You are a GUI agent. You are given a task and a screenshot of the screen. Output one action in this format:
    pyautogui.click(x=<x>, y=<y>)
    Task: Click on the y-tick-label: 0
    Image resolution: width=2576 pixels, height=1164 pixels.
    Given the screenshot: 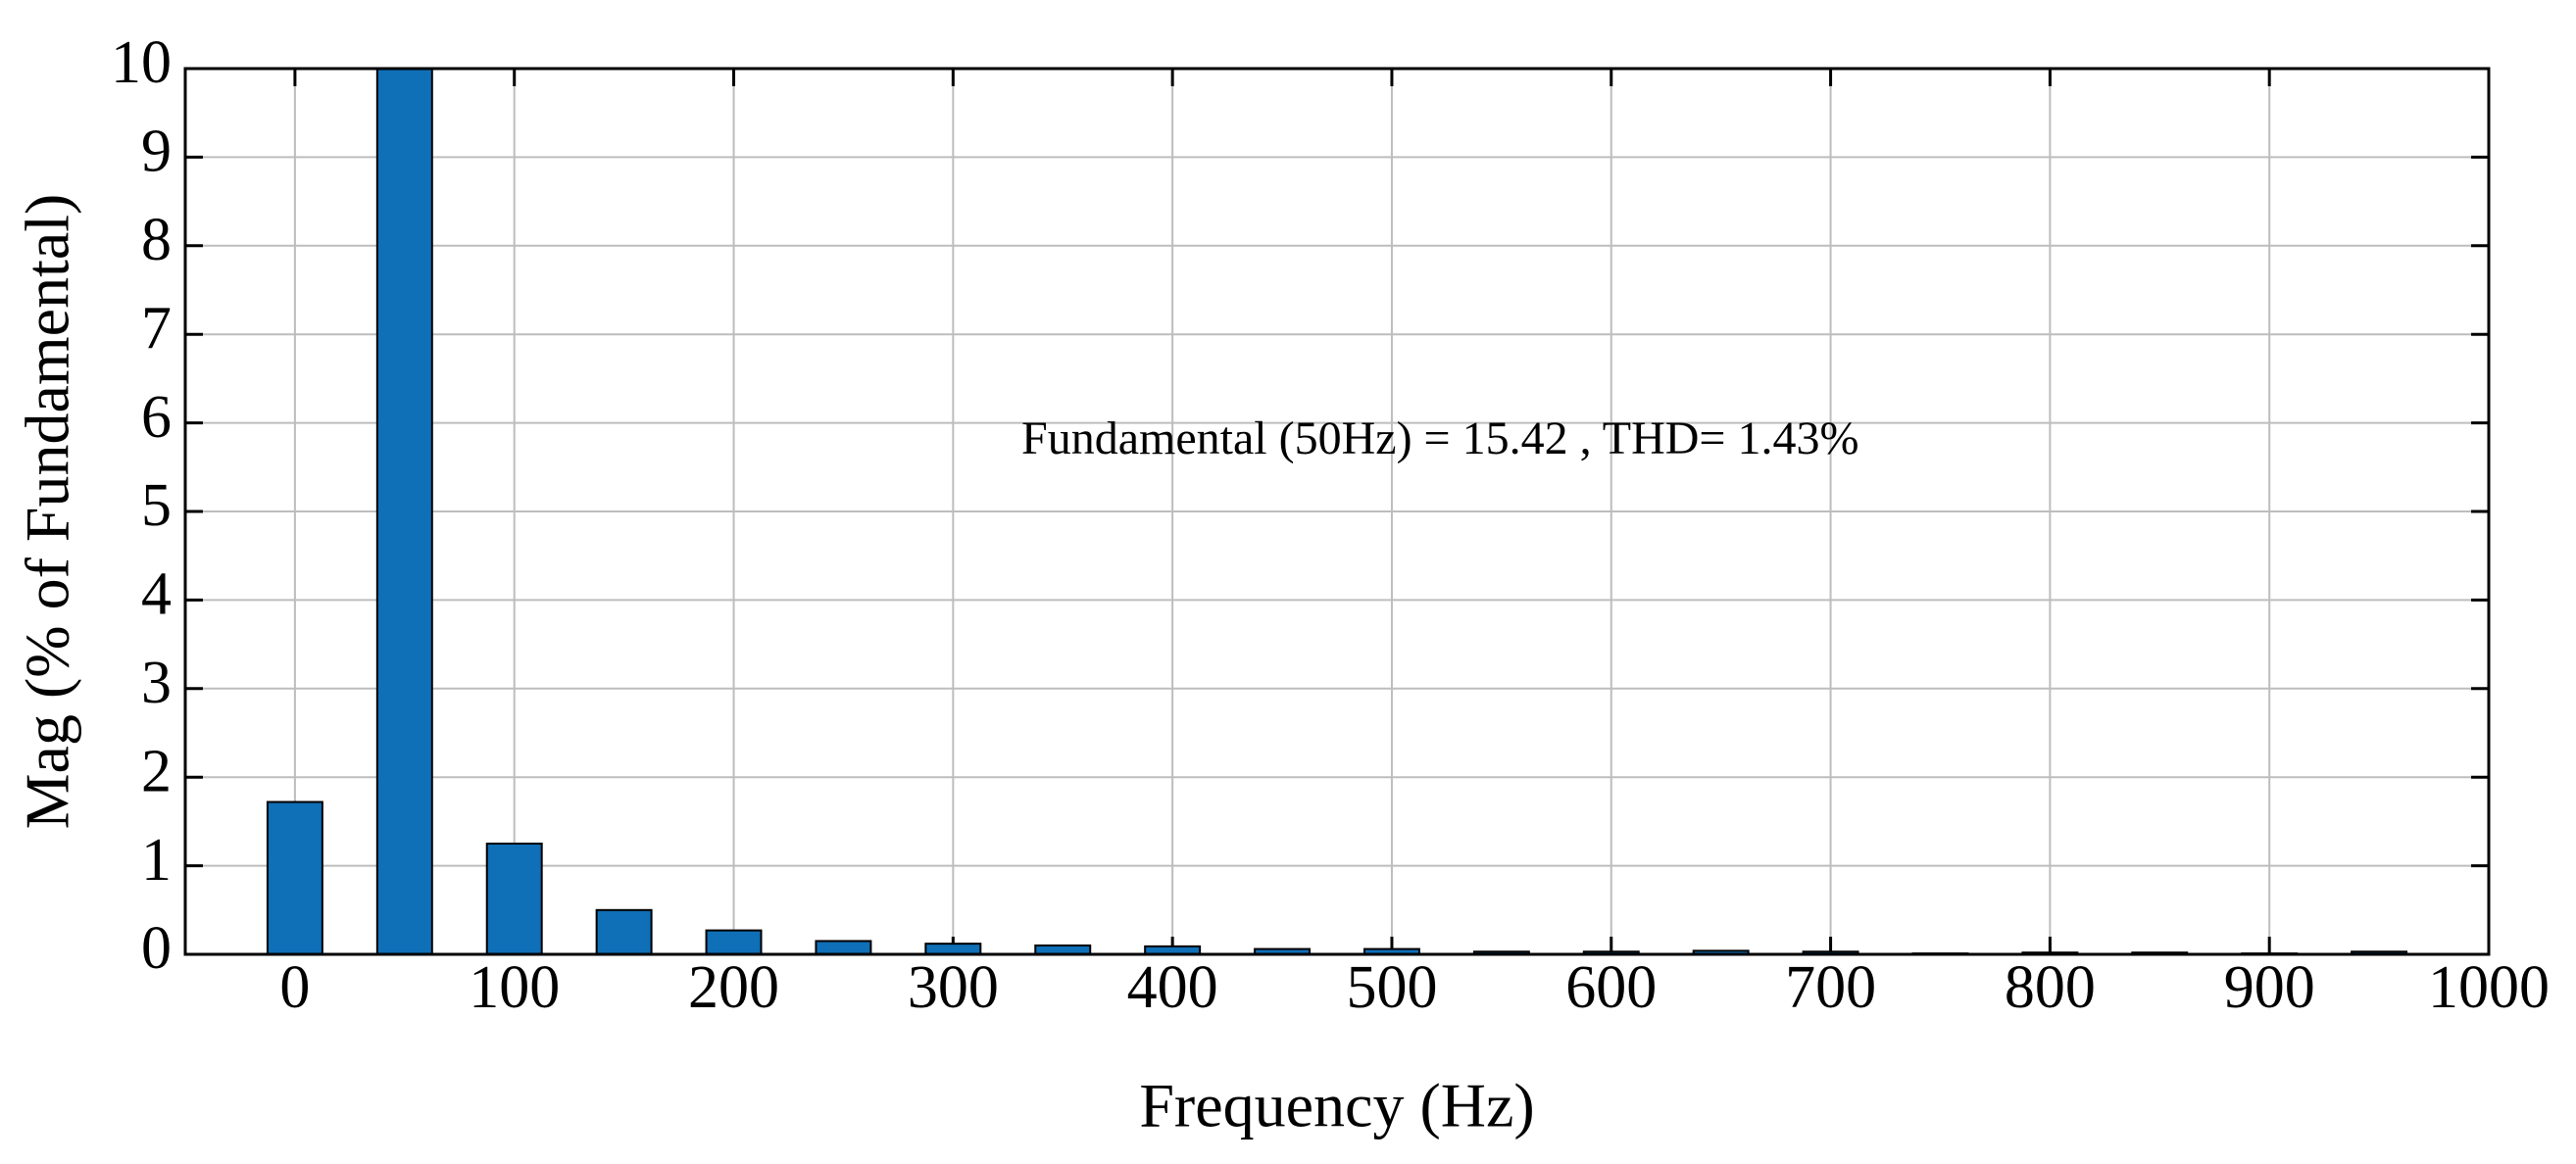 What is the action you would take?
    pyautogui.click(x=156, y=948)
    